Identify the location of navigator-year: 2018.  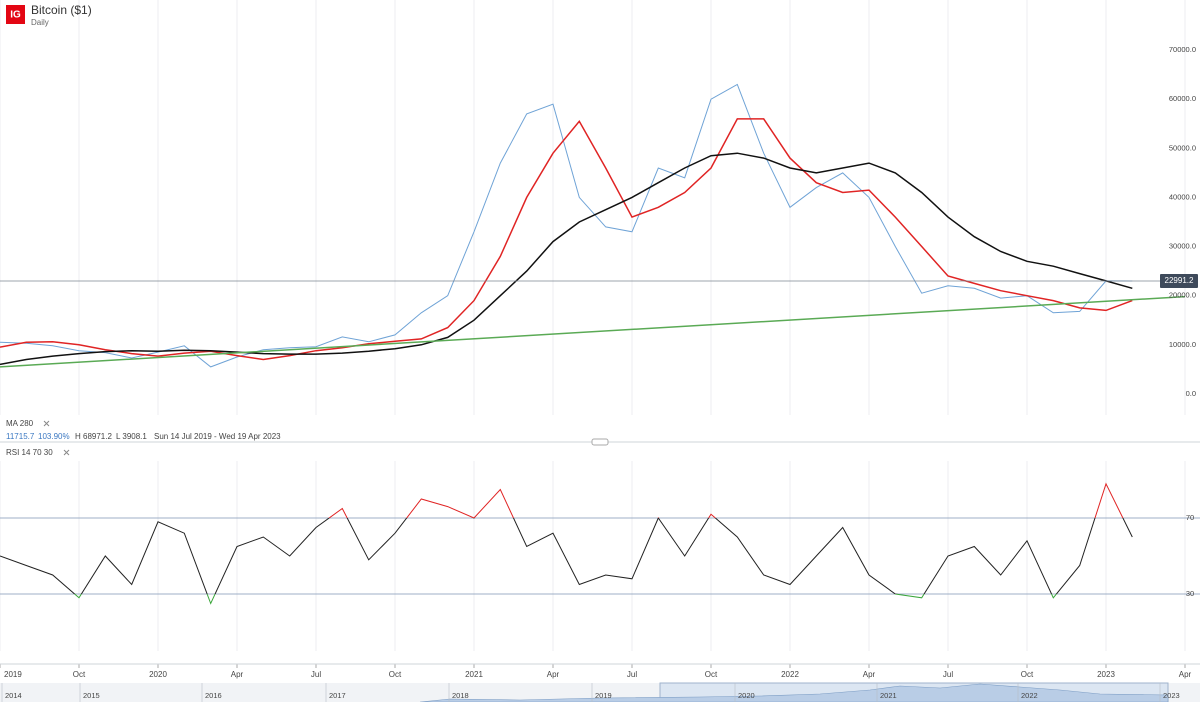
(460, 695).